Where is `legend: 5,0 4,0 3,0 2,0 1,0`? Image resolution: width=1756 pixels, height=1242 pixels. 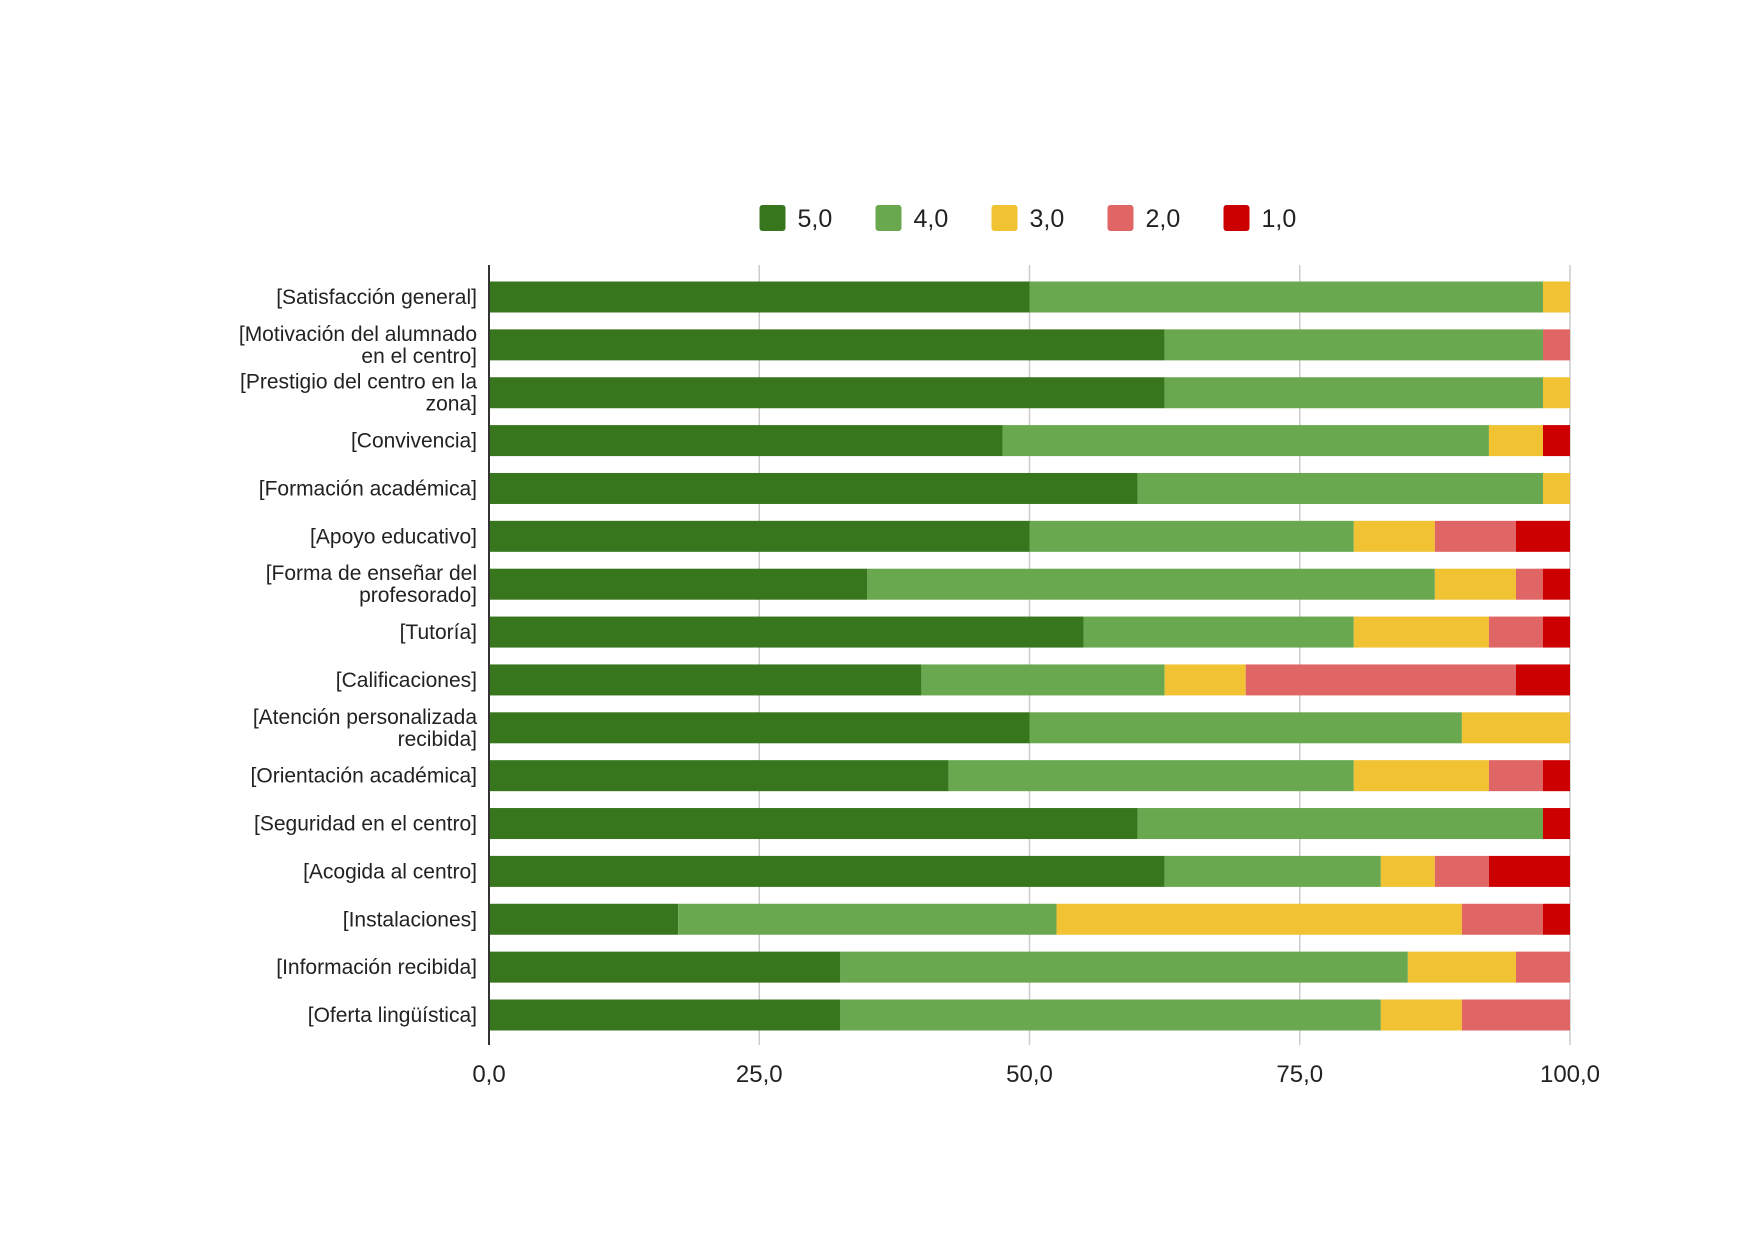 legend: 5,0 4,0 3,0 2,0 1,0 is located at coordinates (1028, 219).